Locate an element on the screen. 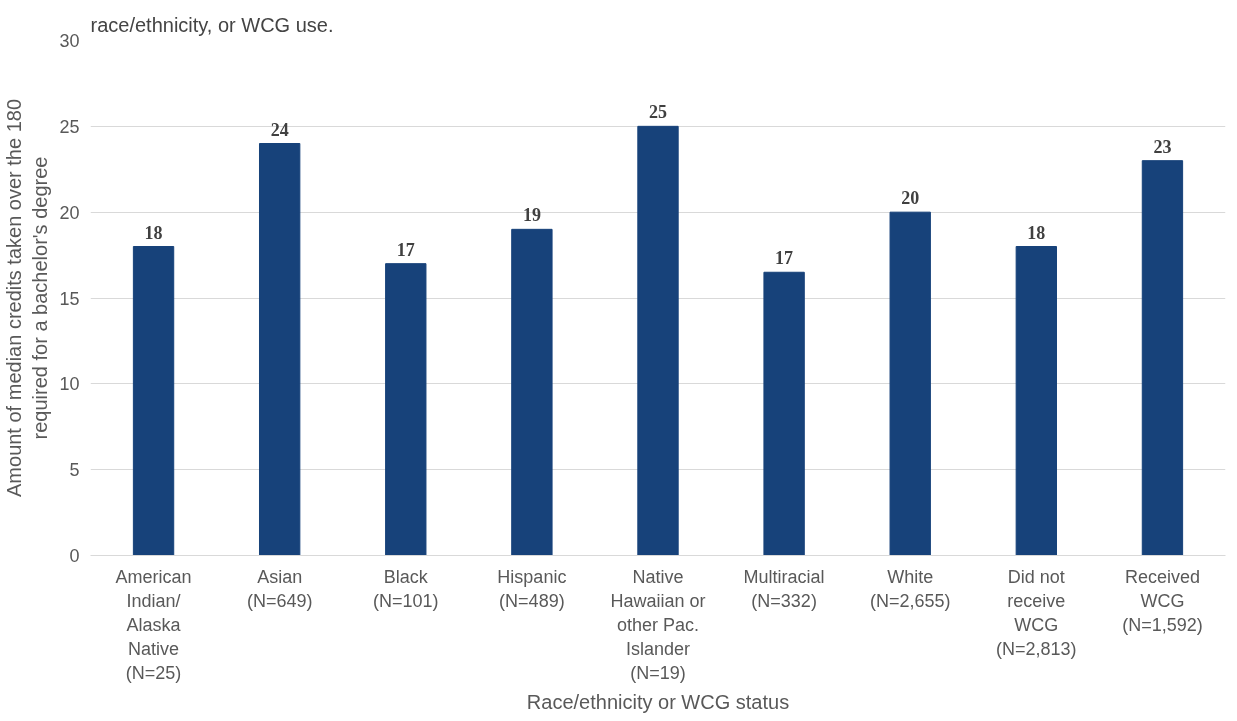 The image size is (1237, 721). x-tick-label: American Indian/ Alaska Native (N=25) is located at coordinates (153, 624).